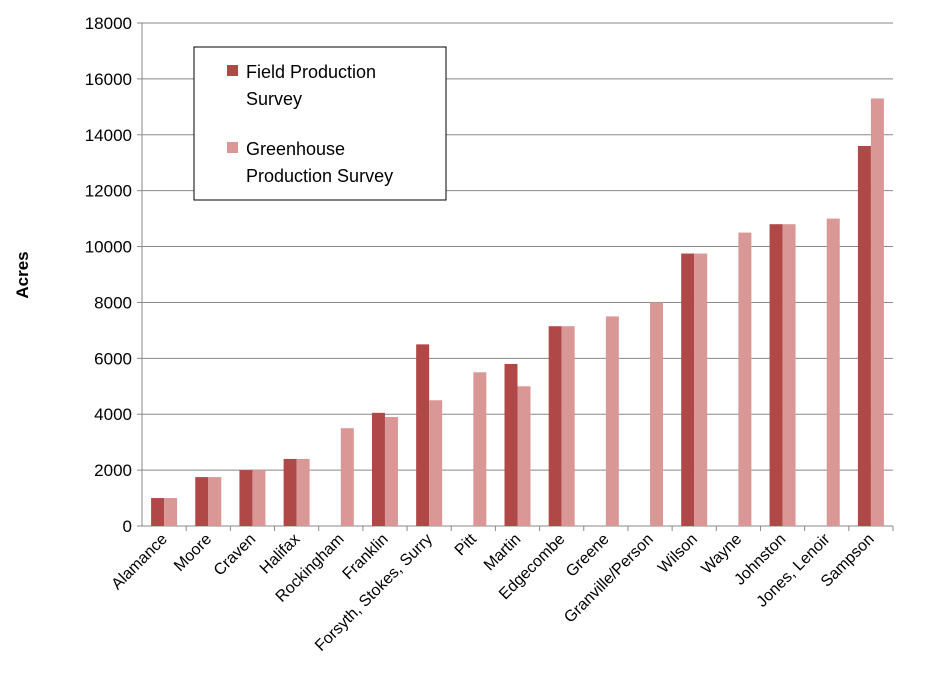  I want to click on y-tick-label: 0, so click(127, 526).